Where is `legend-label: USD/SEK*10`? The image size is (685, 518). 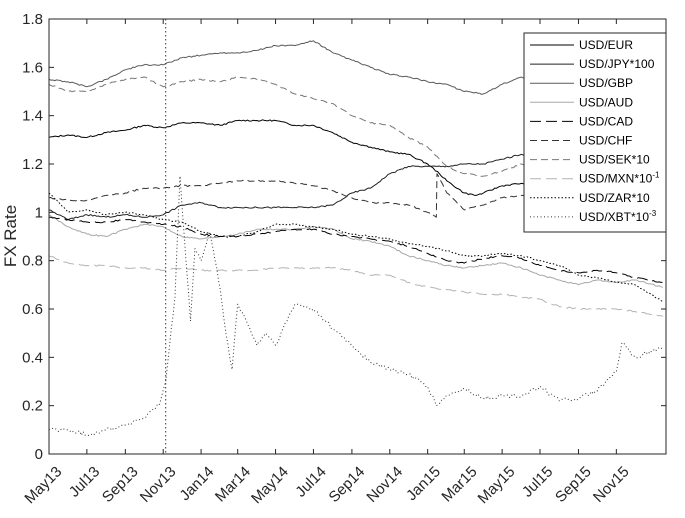 legend-label: USD/SEK*10 is located at coordinates (614, 160).